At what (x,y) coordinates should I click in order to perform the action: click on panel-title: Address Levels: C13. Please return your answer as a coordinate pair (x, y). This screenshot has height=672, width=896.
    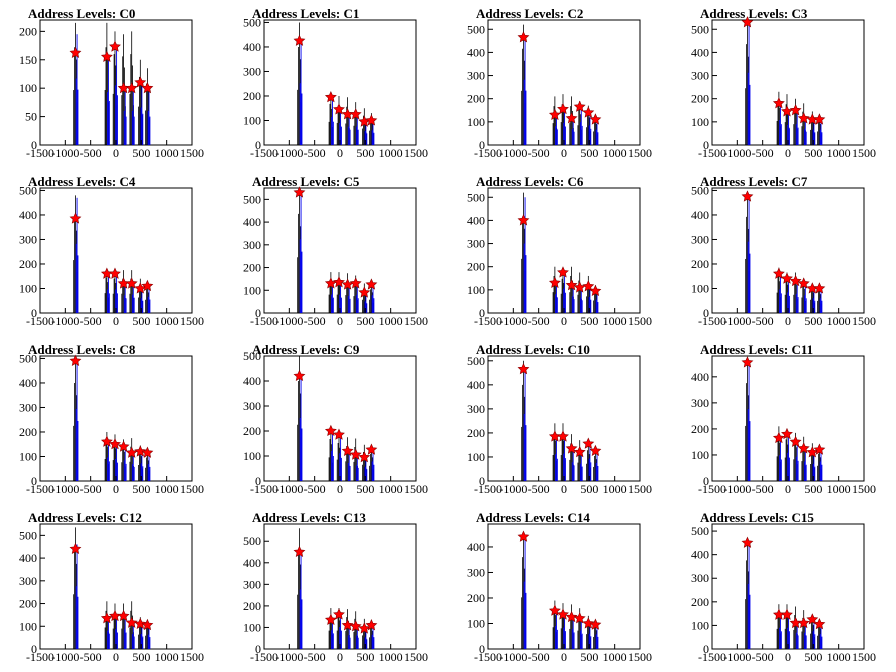
    Looking at the image, I should click on (309, 517).